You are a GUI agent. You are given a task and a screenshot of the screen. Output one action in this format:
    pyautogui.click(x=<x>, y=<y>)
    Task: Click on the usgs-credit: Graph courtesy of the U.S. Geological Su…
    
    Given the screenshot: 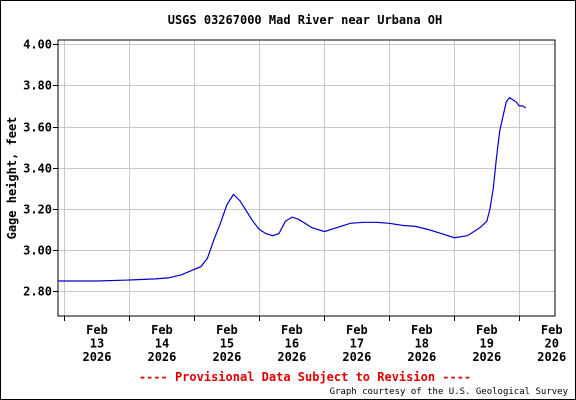 What is the action you would take?
    pyautogui.click(x=449, y=392)
    